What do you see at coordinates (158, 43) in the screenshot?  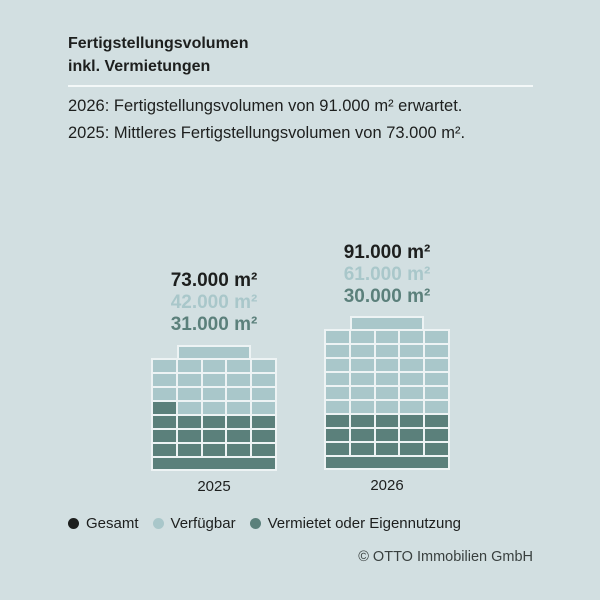 I see `page-title-line1: Fertigstellungsvolumen` at bounding box center [158, 43].